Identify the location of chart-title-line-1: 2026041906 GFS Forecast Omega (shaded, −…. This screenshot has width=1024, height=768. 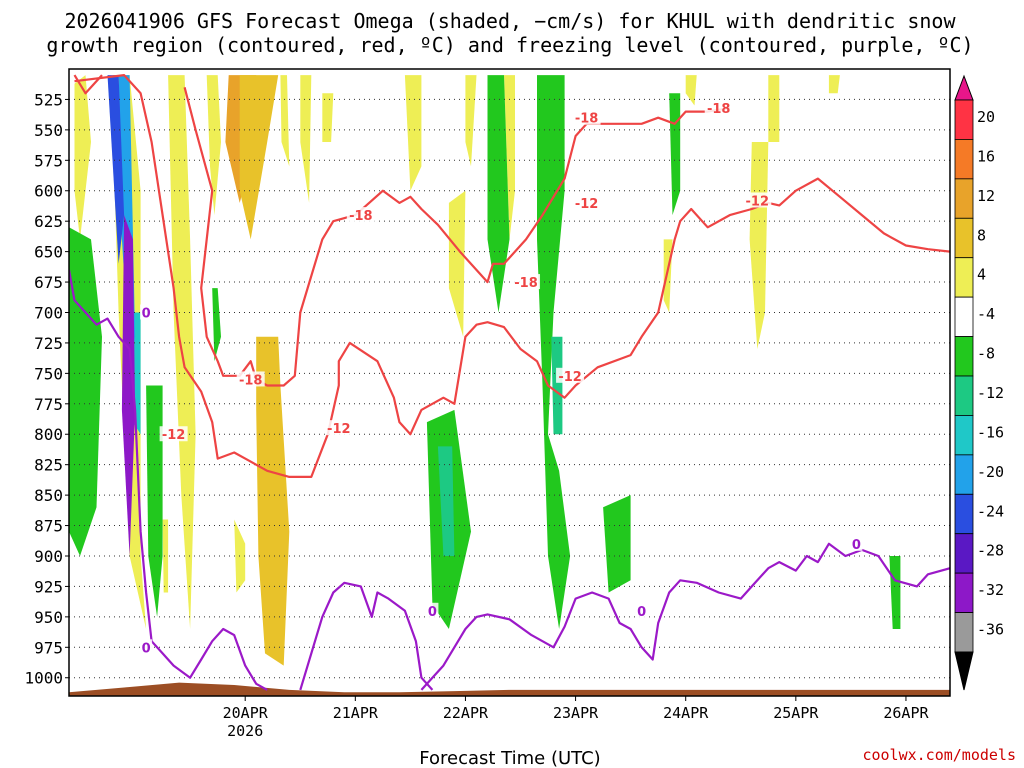
(510, 21).